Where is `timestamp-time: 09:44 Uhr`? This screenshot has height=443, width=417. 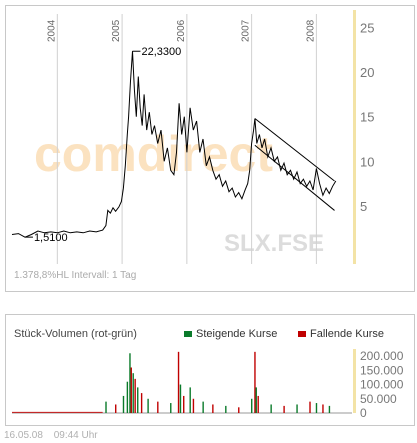
timestamp-time: 09:44 Uhr is located at coordinates (75, 435).